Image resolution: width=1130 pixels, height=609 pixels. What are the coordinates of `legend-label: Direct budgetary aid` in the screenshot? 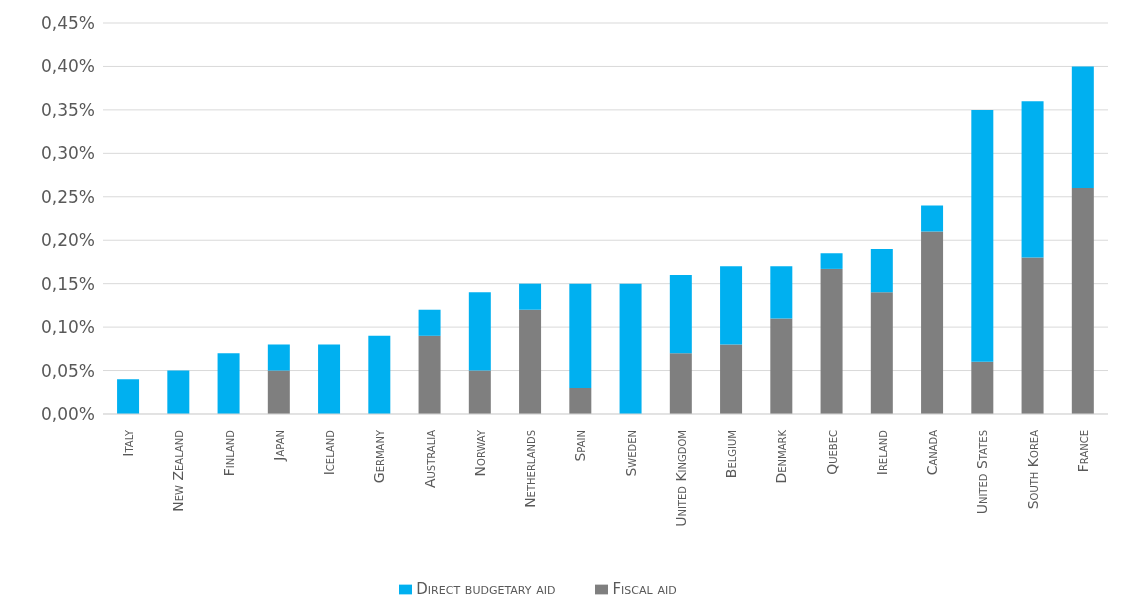 It's located at (486, 589).